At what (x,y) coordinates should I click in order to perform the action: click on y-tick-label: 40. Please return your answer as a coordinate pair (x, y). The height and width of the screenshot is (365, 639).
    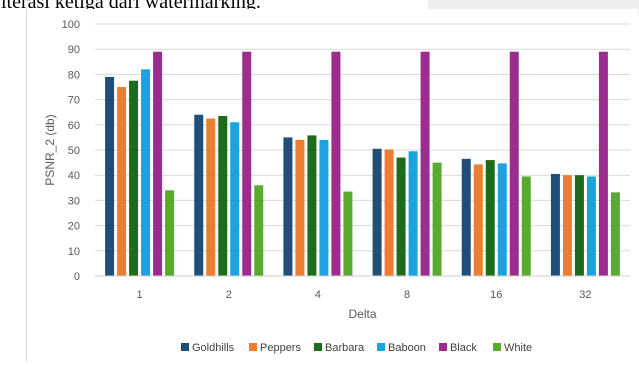
    Looking at the image, I should click on (74, 176).